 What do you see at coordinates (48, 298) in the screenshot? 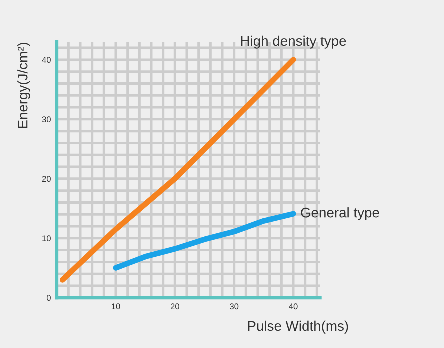
I see `y-tick-label: 0` at bounding box center [48, 298].